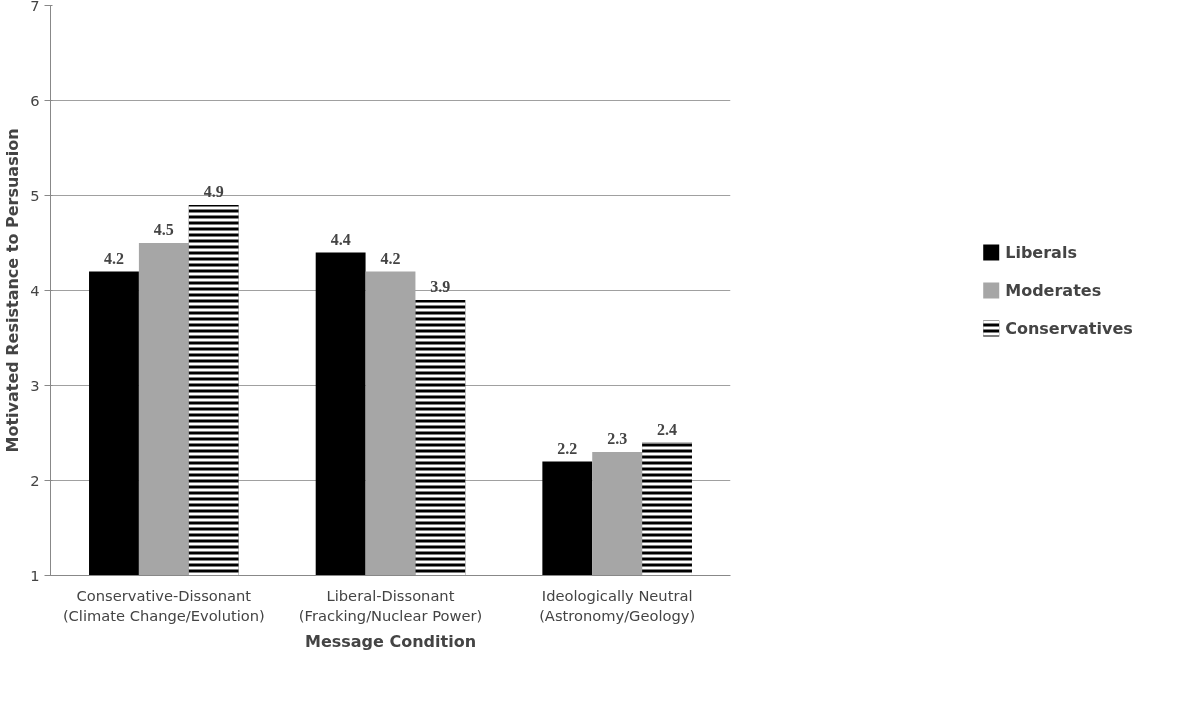  I want to click on x-tick-label: Conservative-Dissonant (Climate Change/Evolution), so click(163, 605).